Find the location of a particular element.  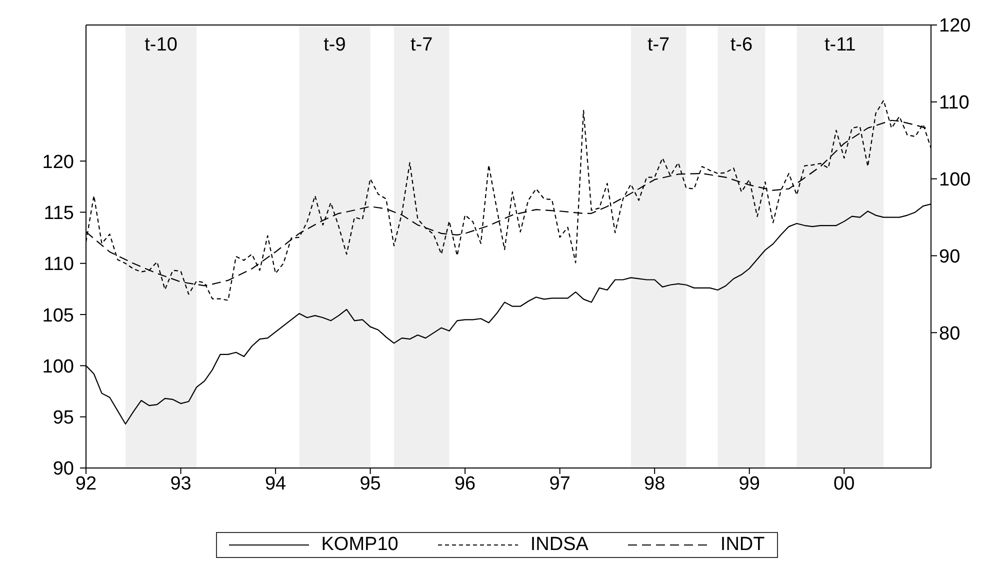

y-tick-label: 90 is located at coordinates (63, 469).